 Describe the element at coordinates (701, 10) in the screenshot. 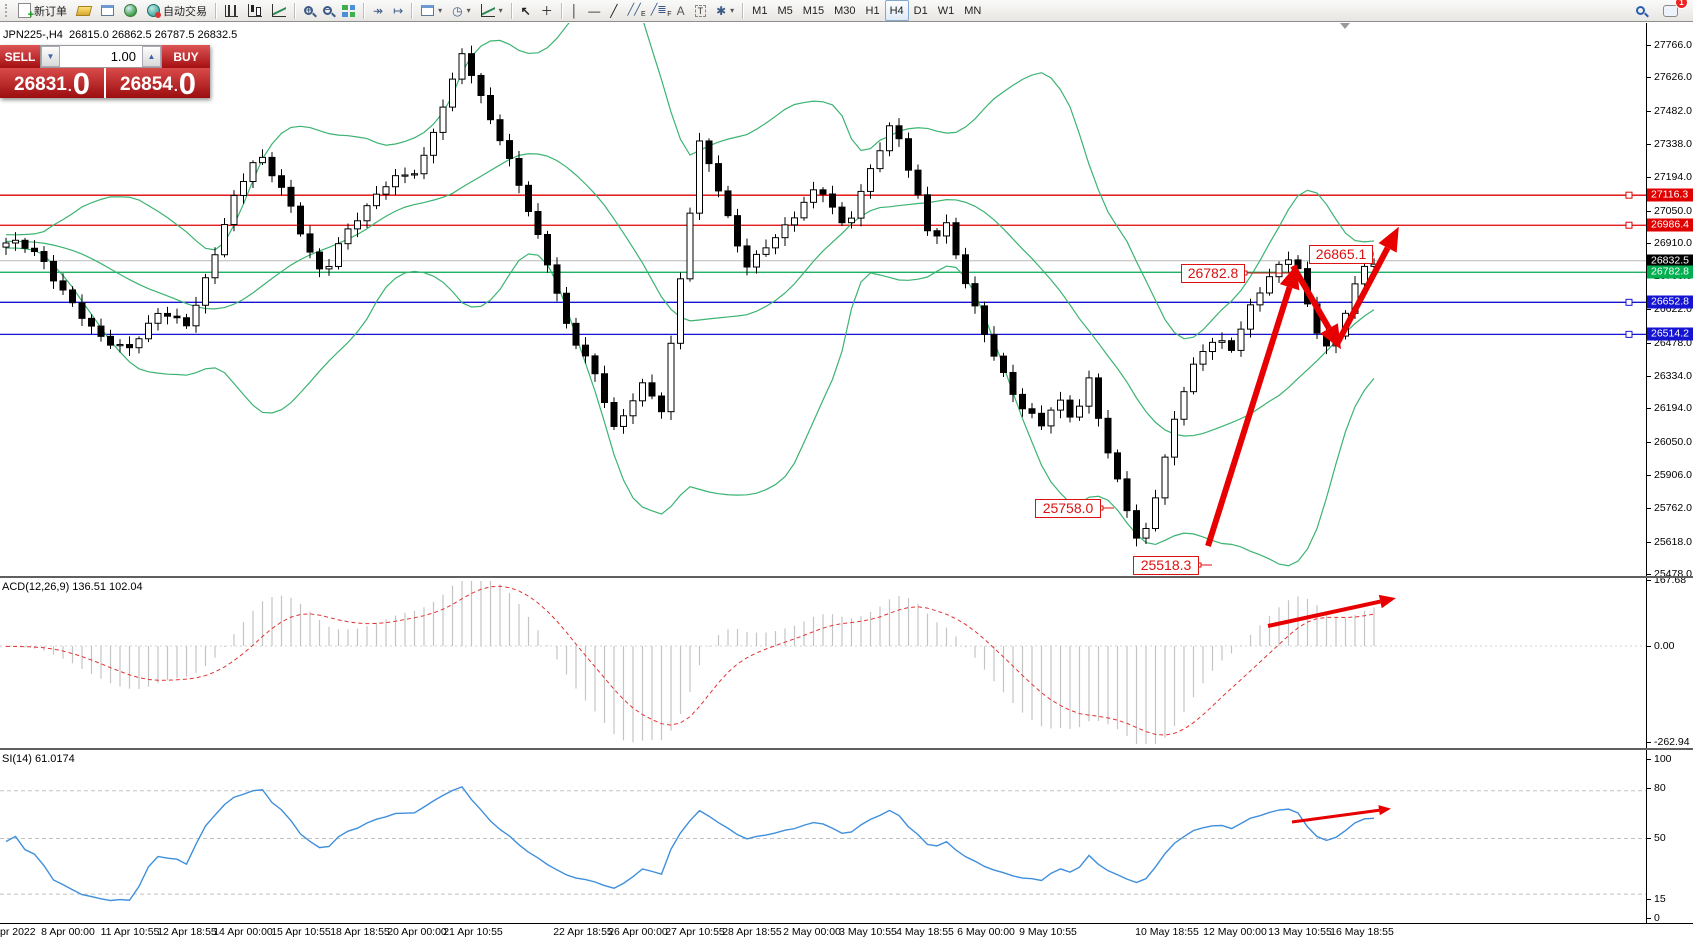

I see `text-label-button: T` at that location.